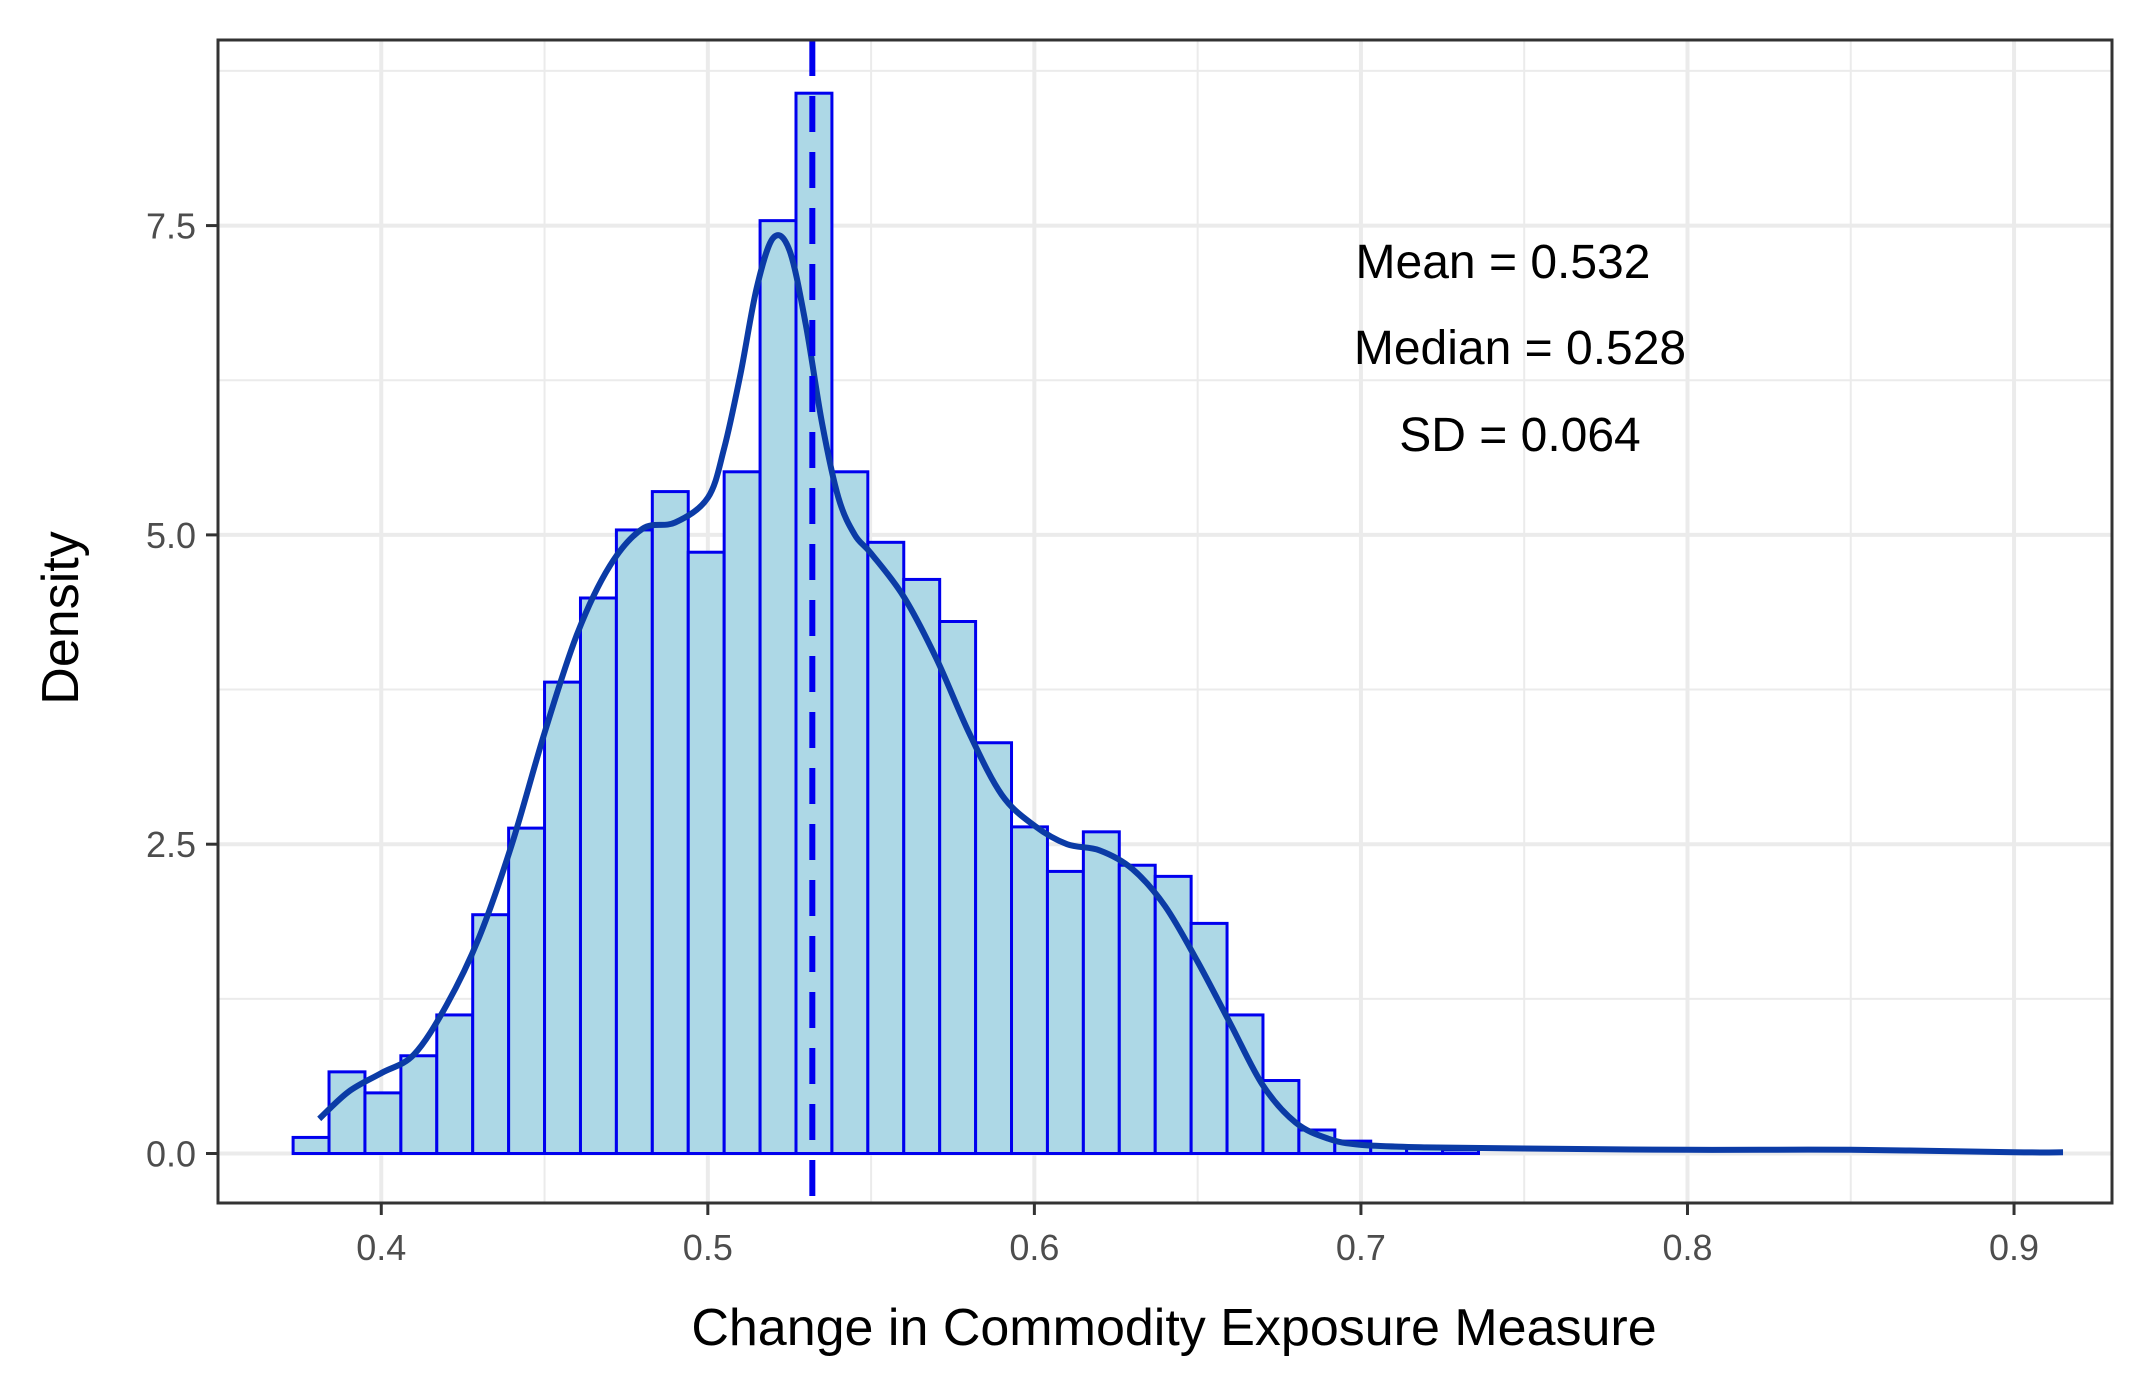 The height and width of the screenshot is (1390, 2153). Describe the element at coordinates (171, 535) in the screenshot. I see `y-tick-label: 5.0` at that location.